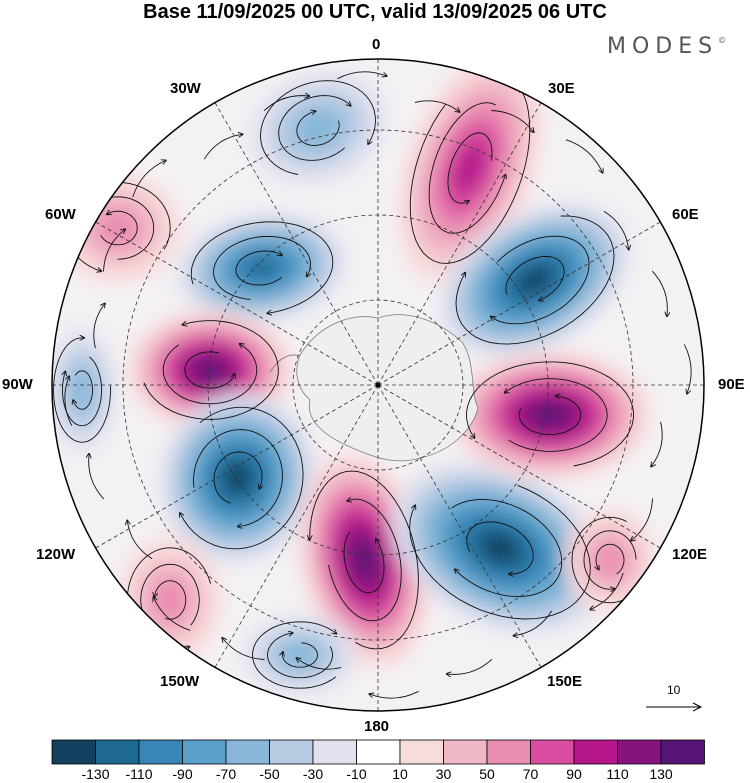  Describe the element at coordinates (674, 707) in the screenshot. I see `reference-vector-arrow` at that location.